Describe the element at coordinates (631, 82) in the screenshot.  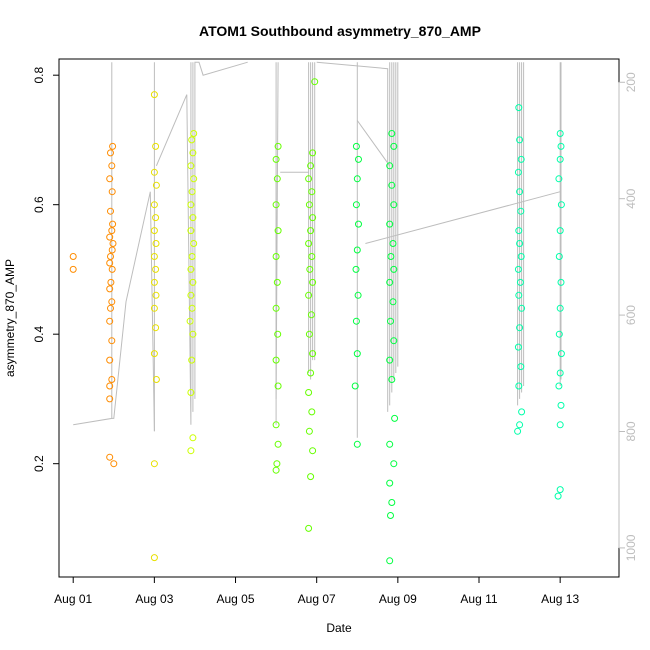
I see `right-tick-label: 200` at that location.